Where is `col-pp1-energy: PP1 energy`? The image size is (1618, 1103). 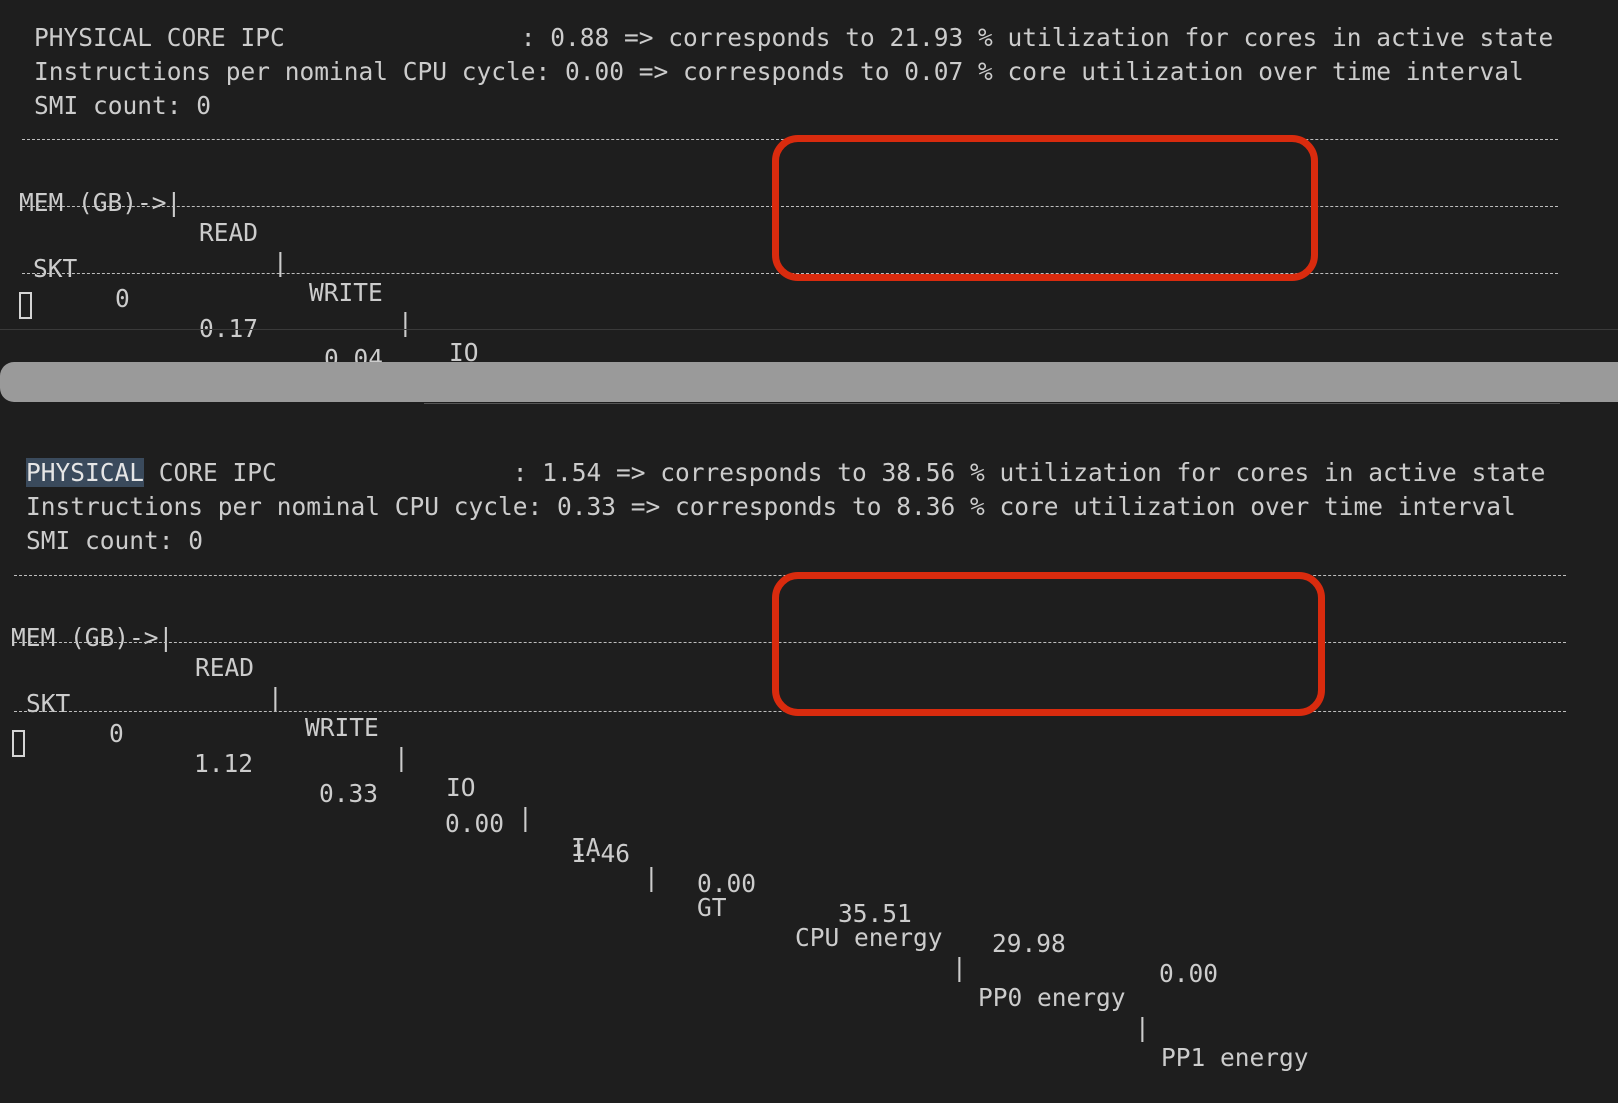
col-pp1-energy: PP1 energy is located at coordinates (1235, 1057).